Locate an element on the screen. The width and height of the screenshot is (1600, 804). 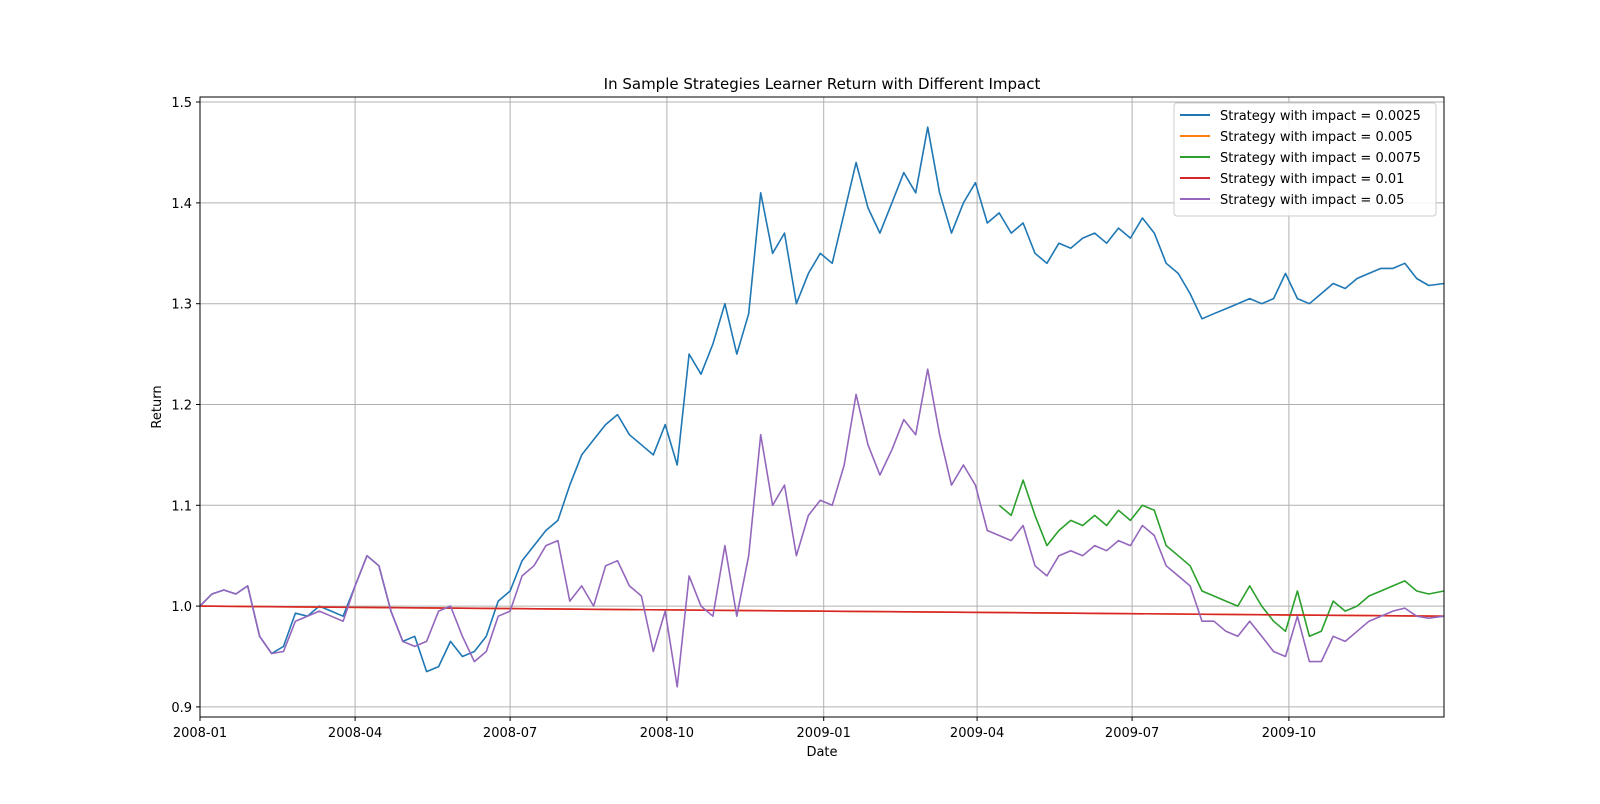
legend-label: Strategy with impact = 0.005 is located at coordinates (1316, 137).